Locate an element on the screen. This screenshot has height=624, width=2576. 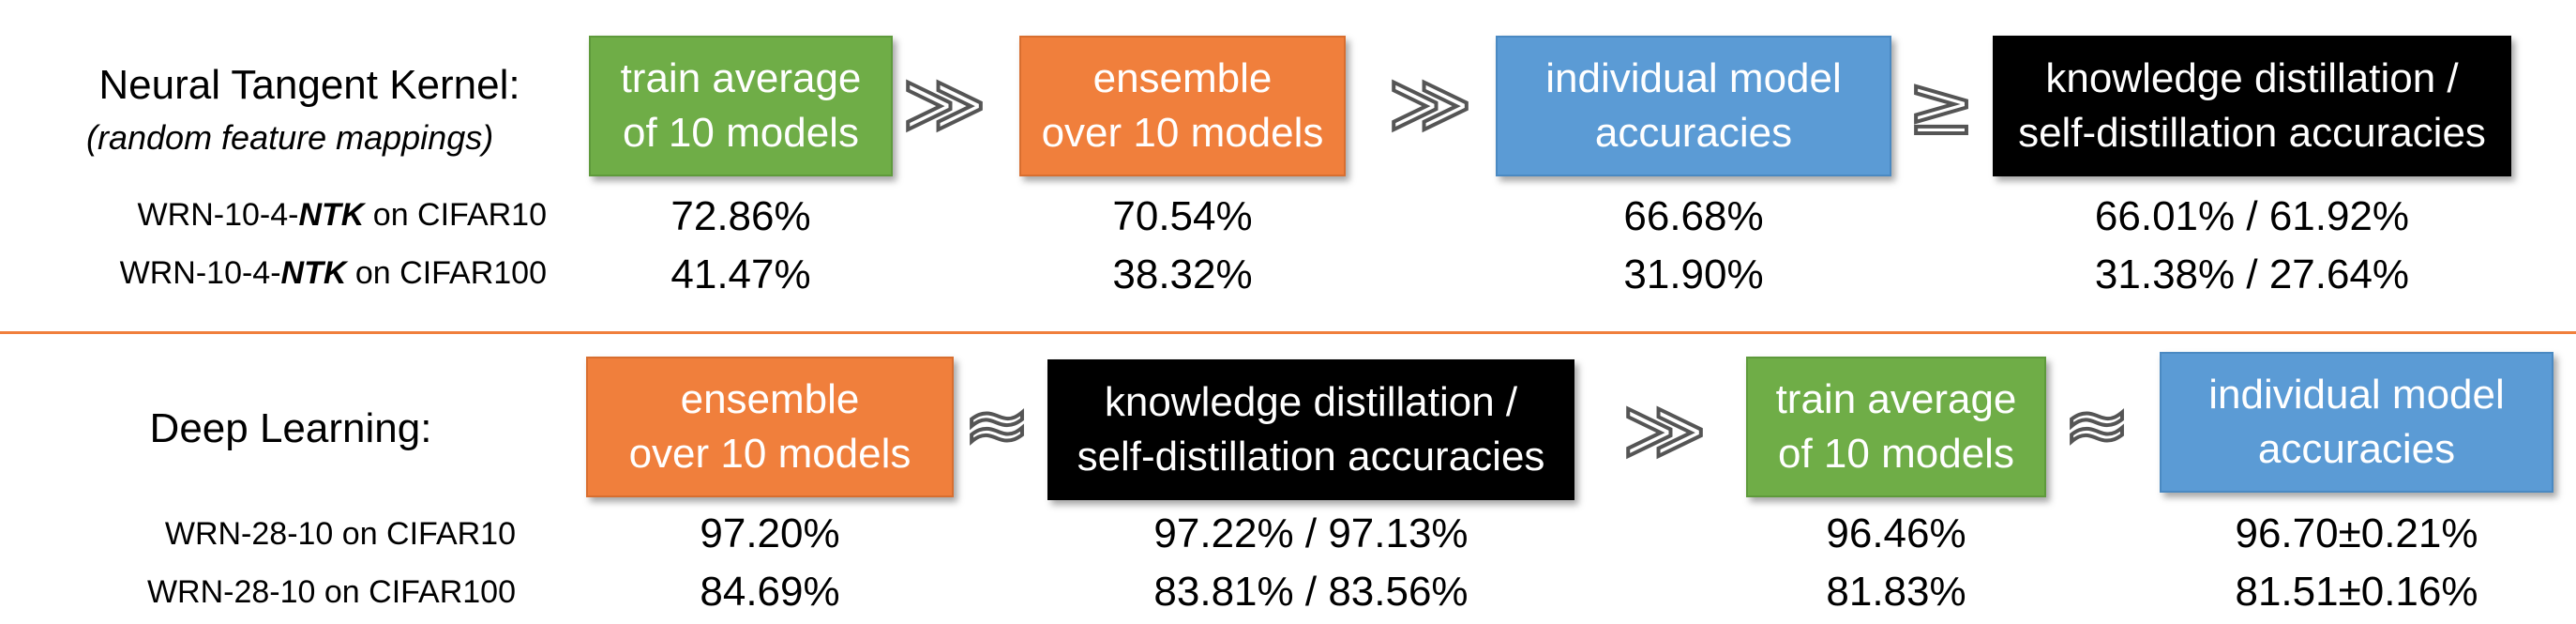
dl-row-label-cifar10: WRN-28-10 on CIFAR10 is located at coordinates (340, 534).